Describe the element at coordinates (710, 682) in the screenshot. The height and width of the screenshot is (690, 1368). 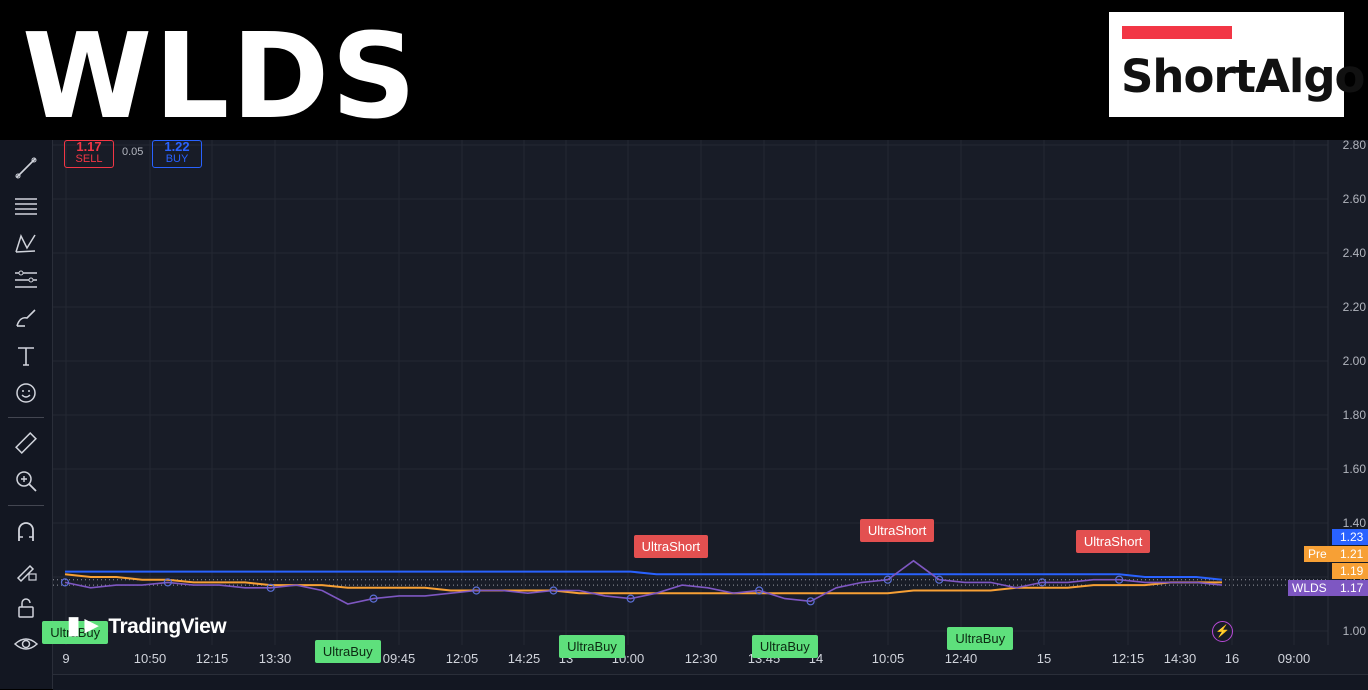
I see `bottom-toolbar` at that location.